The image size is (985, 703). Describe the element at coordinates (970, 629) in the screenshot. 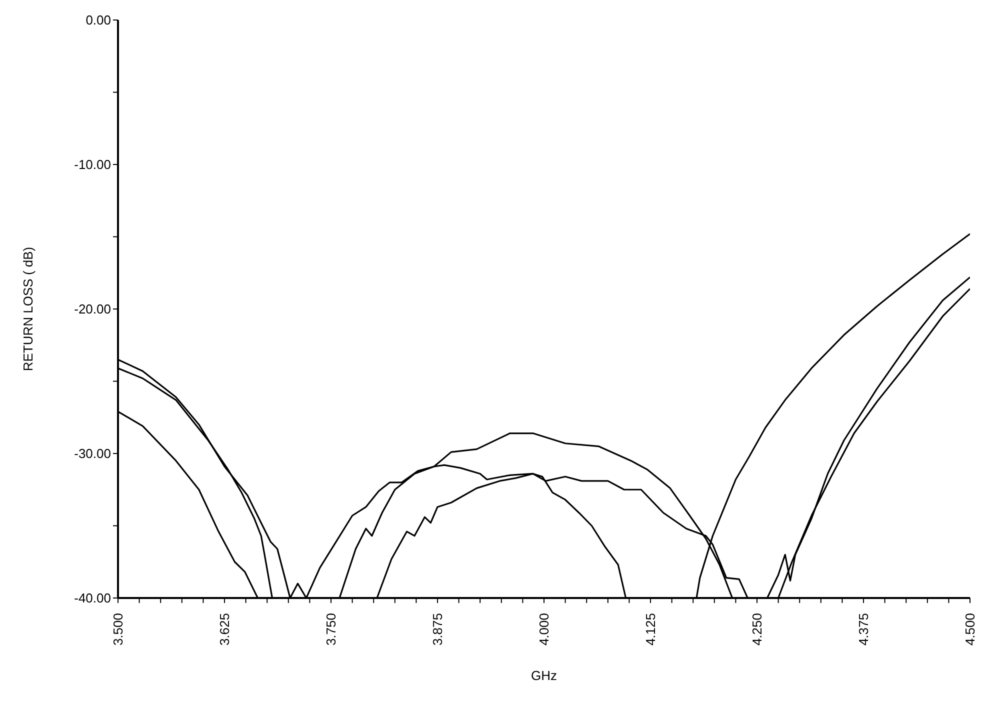

I see `x-tick-label: 4.500` at that location.